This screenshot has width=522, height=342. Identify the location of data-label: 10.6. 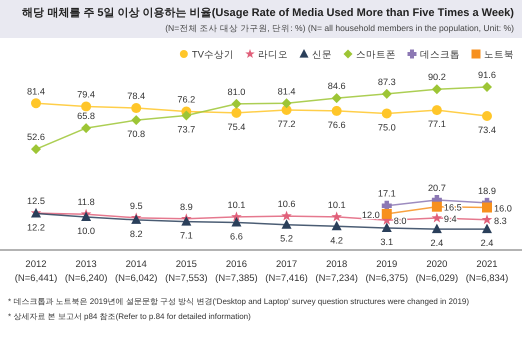
(287, 204).